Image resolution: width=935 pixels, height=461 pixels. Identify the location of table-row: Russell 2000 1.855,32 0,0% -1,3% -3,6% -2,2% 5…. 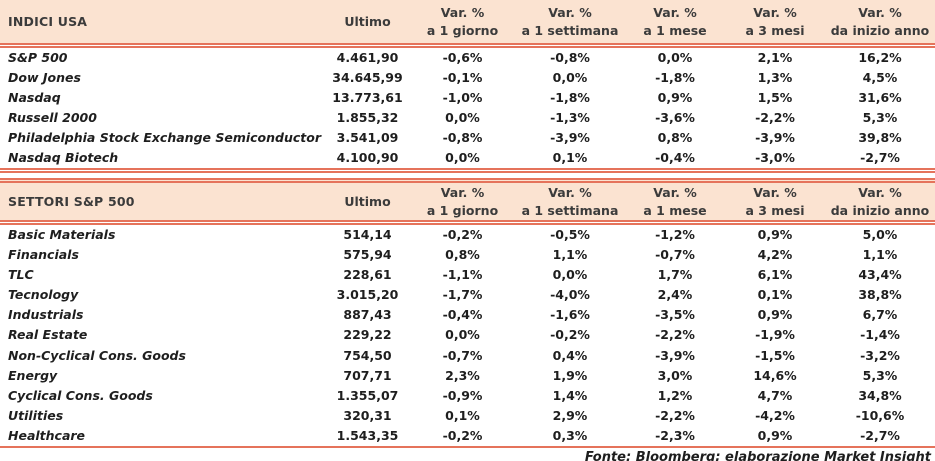
(467, 118).